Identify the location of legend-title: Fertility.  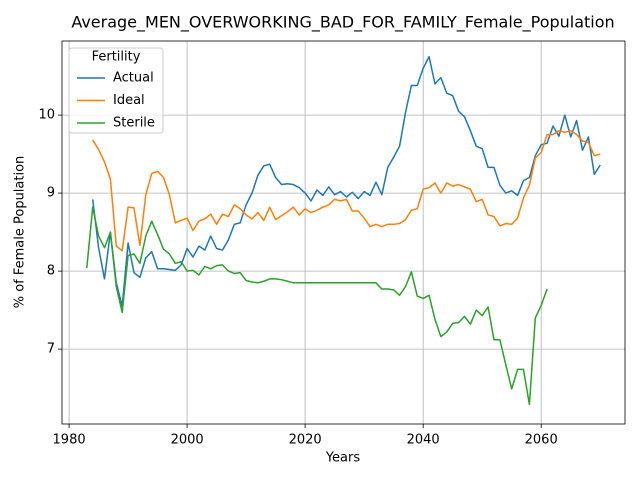
(116, 57).